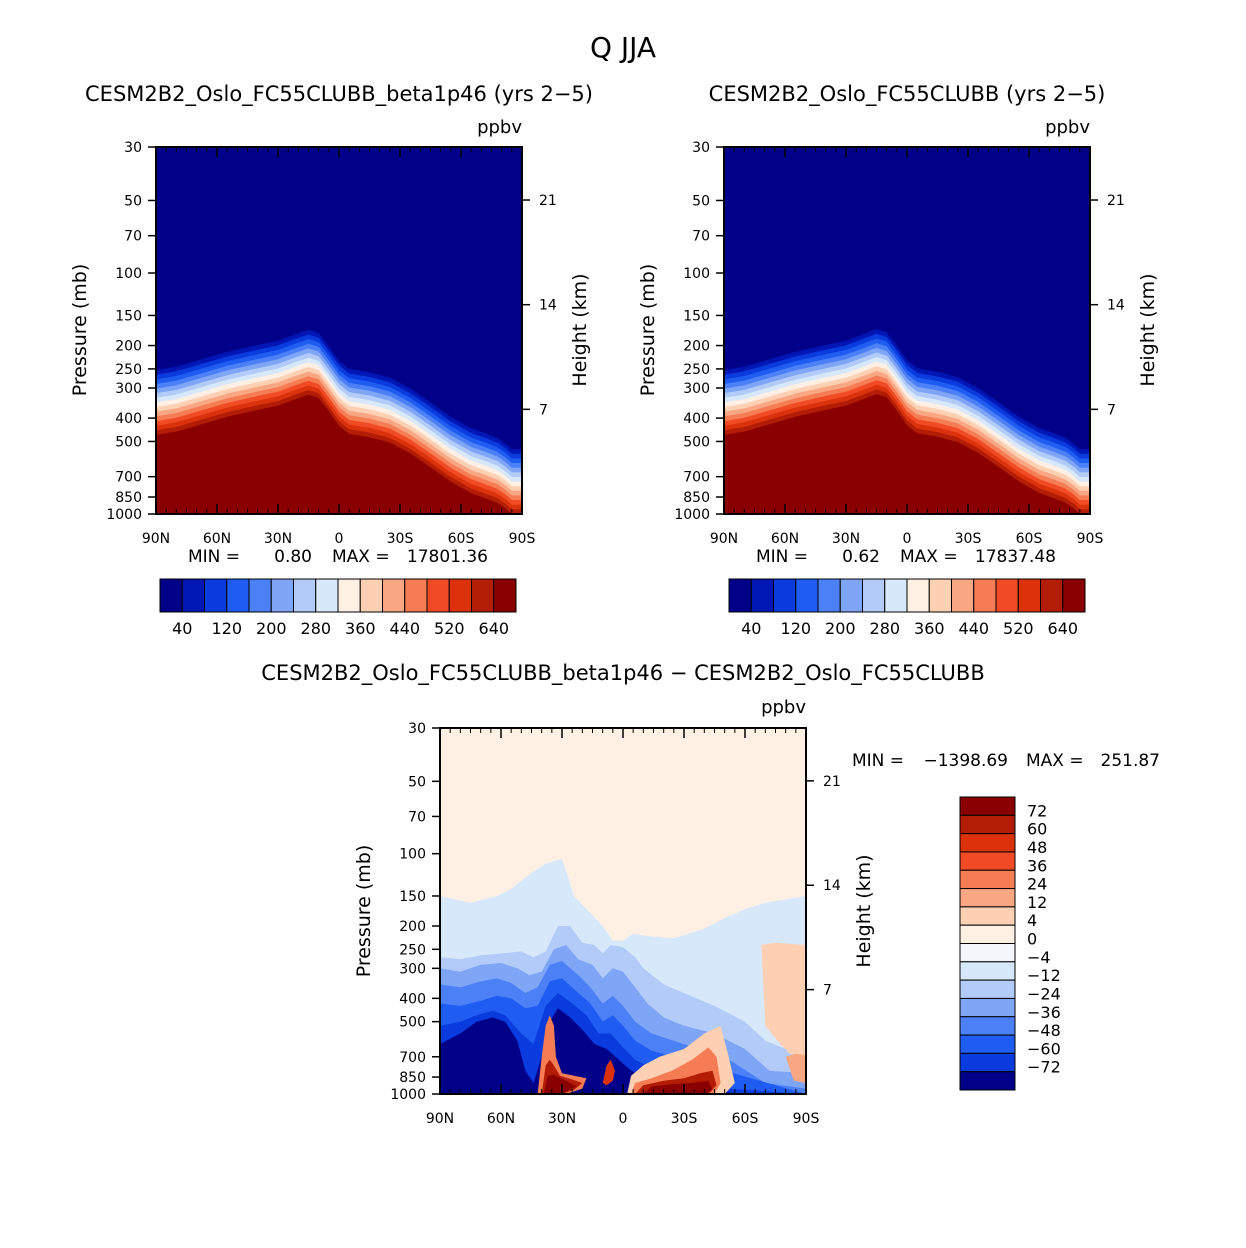 The width and height of the screenshot is (1246, 1248). Describe the element at coordinates (1039, 957) in the screenshot. I see `colorbar-label: −4` at that location.